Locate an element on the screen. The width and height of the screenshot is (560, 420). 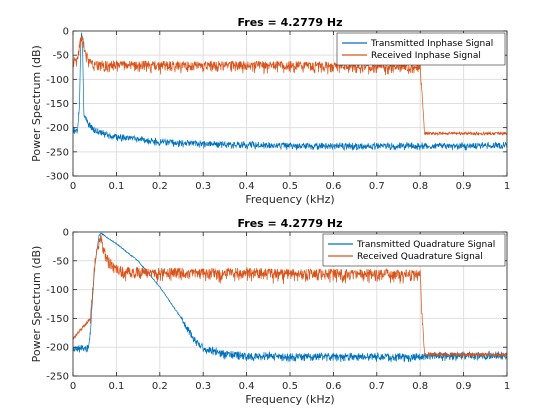
y-tick-label: -300 is located at coordinates (57, 177).